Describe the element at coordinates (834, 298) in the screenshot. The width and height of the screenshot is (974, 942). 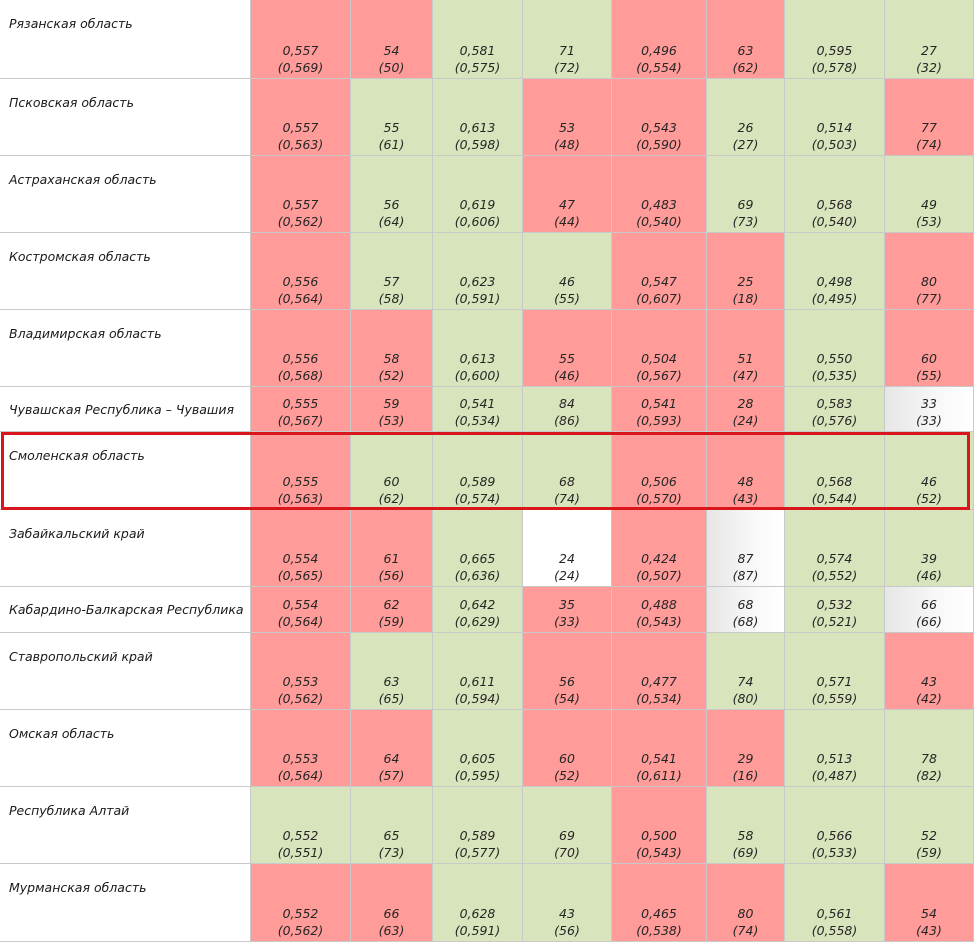
I see `previous-value: (0,495)` at that location.